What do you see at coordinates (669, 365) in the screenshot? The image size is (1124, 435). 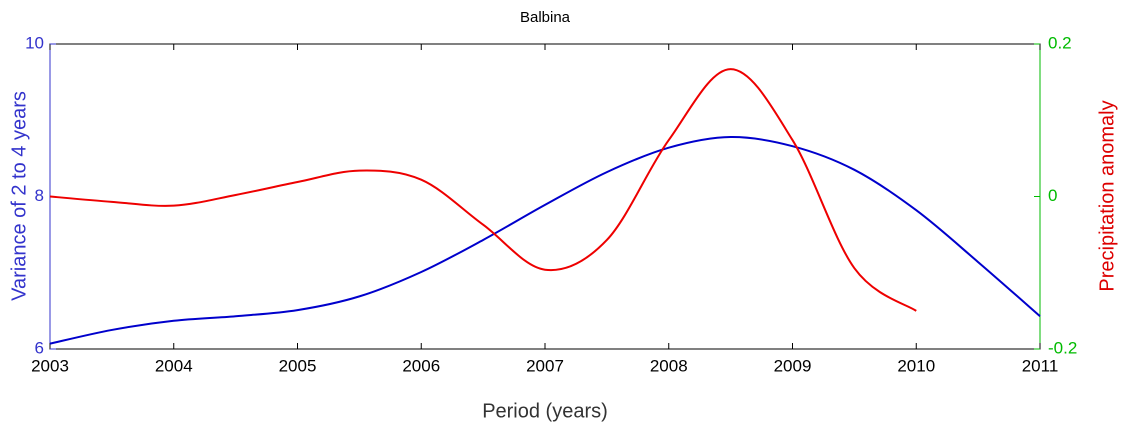 I see `x-tick-label: 2008` at bounding box center [669, 365].